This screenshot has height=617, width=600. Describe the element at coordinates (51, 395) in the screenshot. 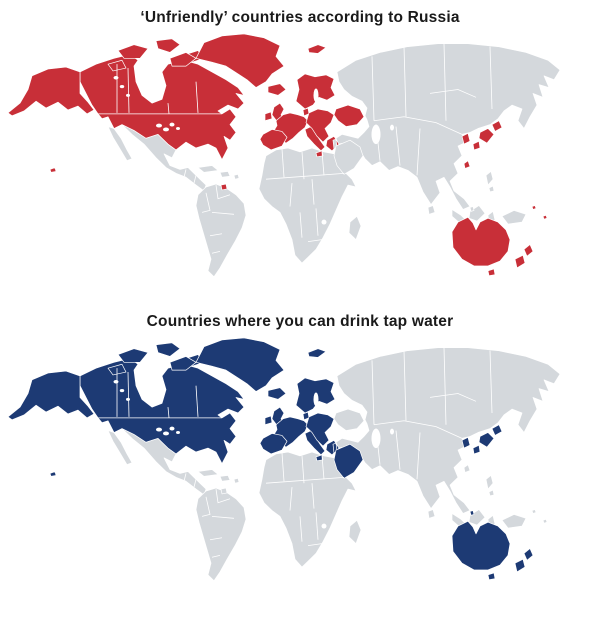

I see `region-alaska` at that location.